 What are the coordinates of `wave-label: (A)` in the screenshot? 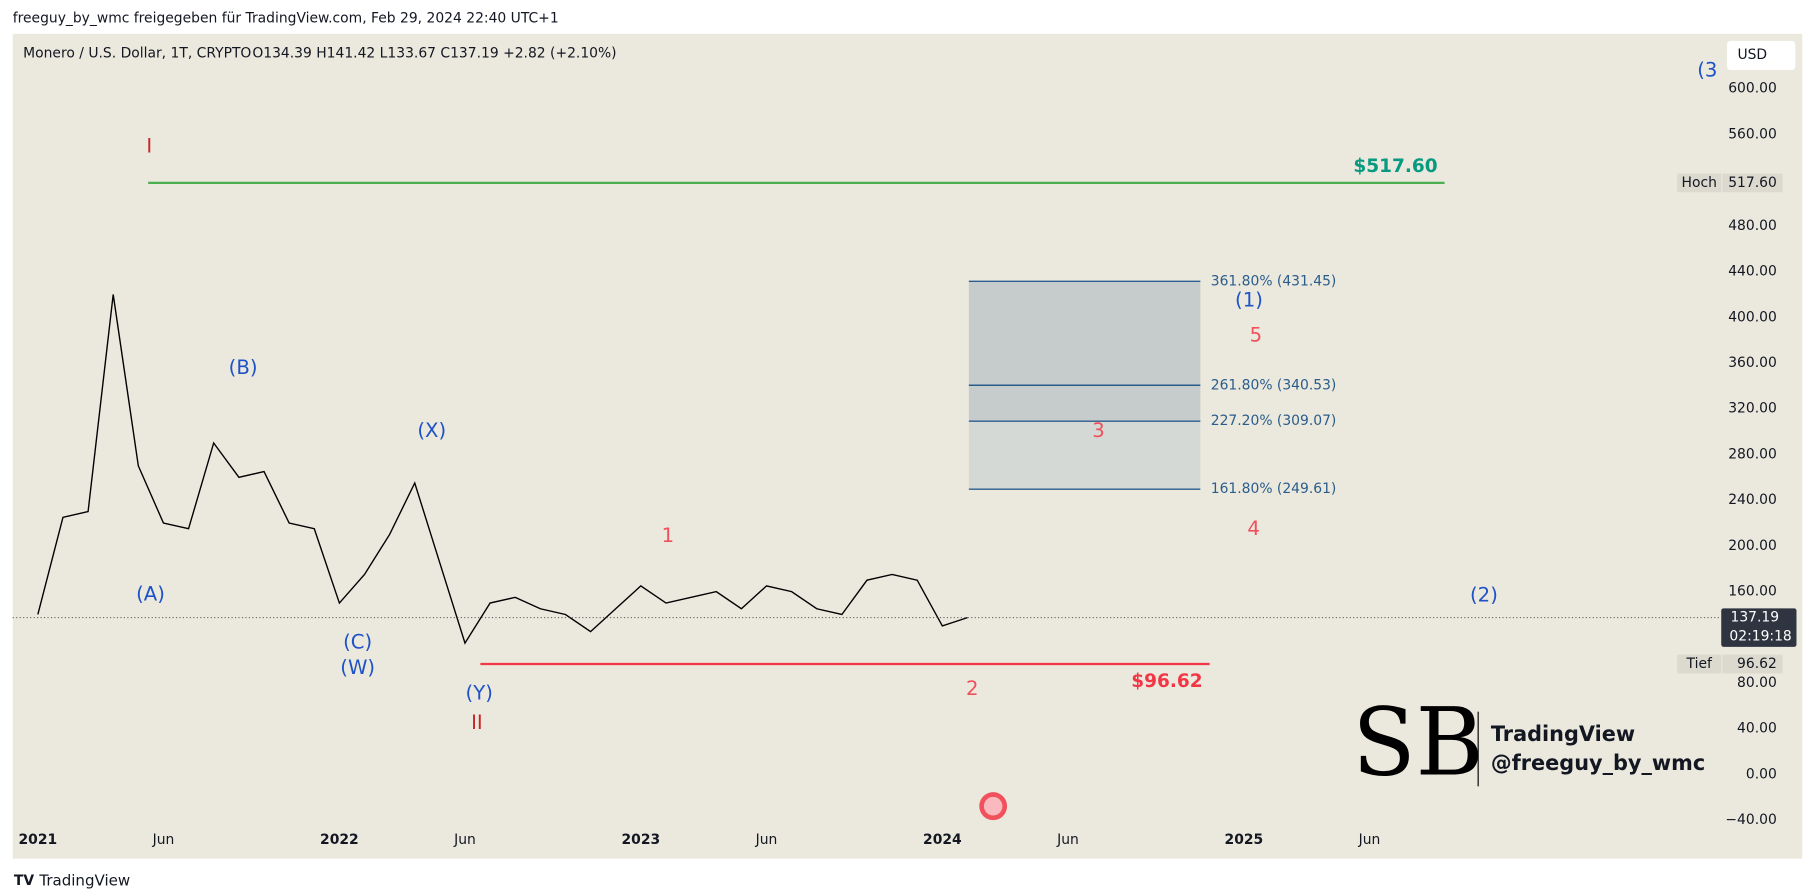 It's located at (150, 593).